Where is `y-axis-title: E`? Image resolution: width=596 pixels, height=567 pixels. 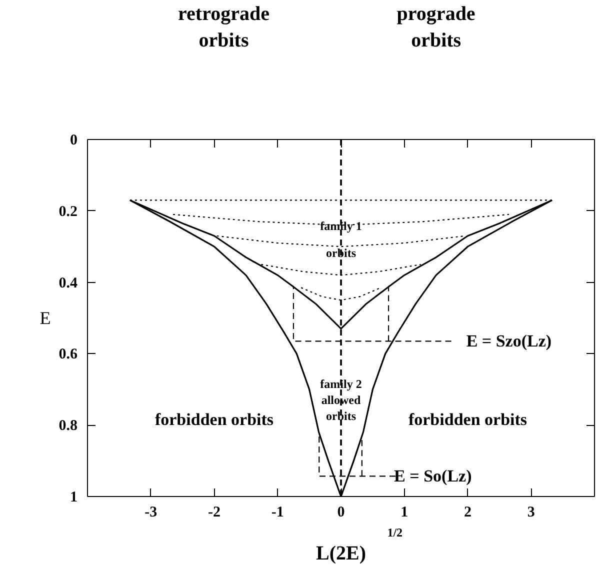
y-axis-title: E is located at coordinates (45, 318).